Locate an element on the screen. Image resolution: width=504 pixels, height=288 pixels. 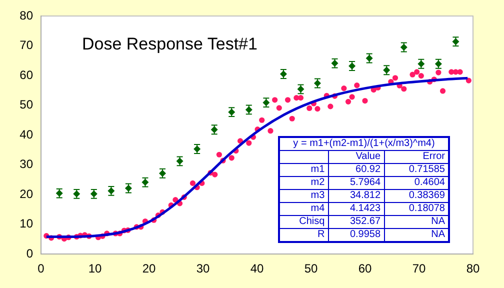
annotation: R is located at coordinates (303, 235).